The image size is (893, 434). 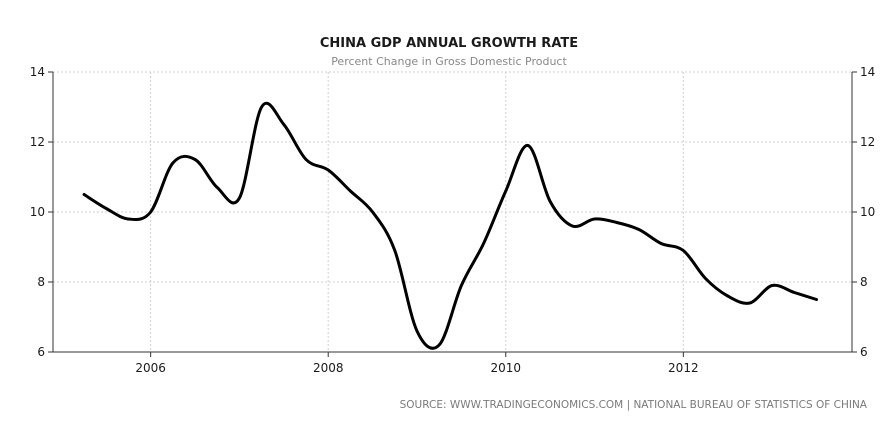 What do you see at coordinates (328, 368) in the screenshot?
I see `x-tick-label: 2008` at bounding box center [328, 368].